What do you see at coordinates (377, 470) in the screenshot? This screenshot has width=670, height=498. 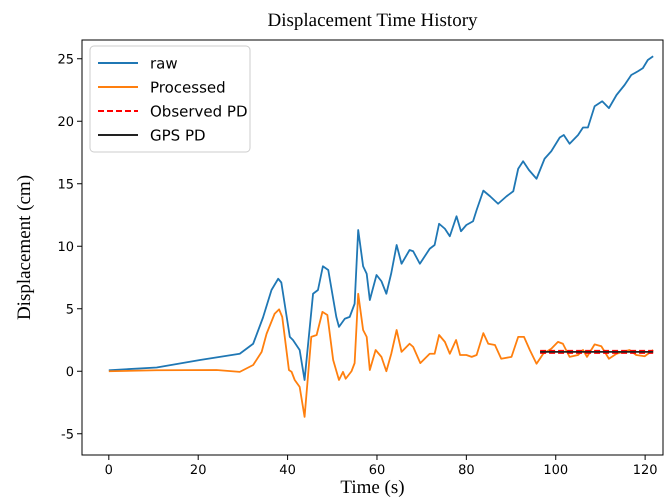 I see `x-tick-label: 60` at bounding box center [377, 470].